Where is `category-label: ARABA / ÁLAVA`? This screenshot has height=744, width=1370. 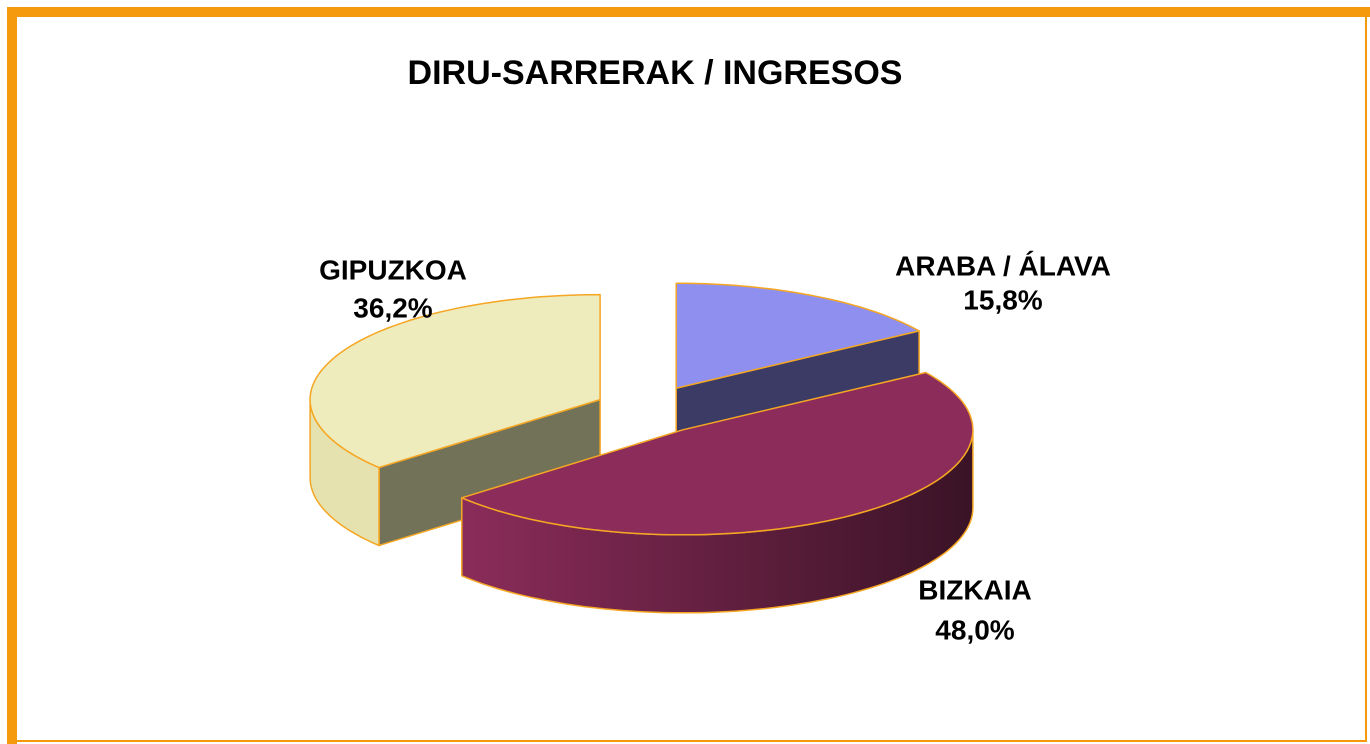 category-label: ARABA / ÁLAVA is located at coordinates (1003, 265).